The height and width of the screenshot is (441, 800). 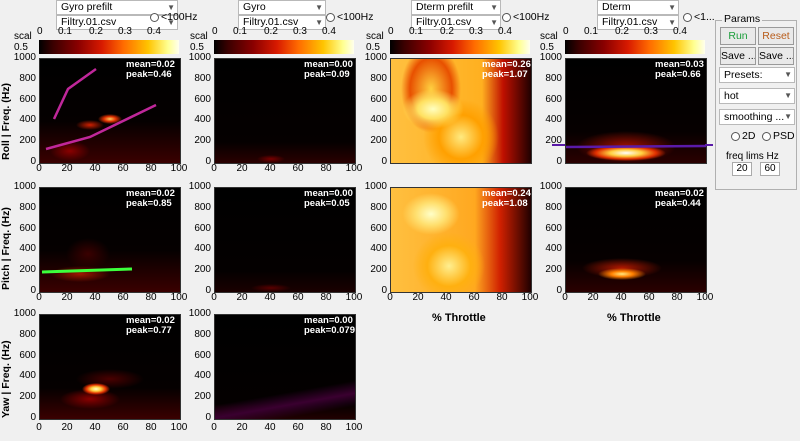 What do you see at coordinates (636, 146) in the screenshot?
I see `overlay-line` at bounding box center [636, 146].